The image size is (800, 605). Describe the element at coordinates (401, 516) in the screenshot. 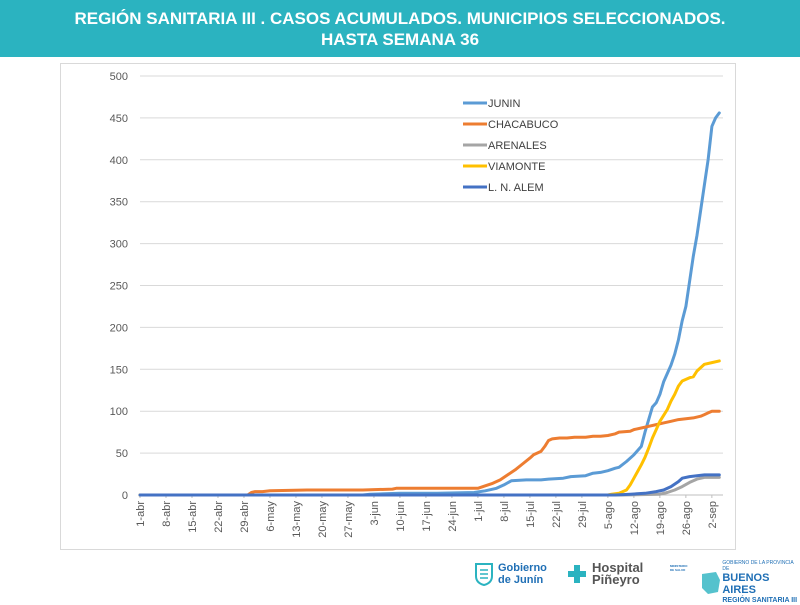

I see `x-tick-label: 10-jun` at that location.